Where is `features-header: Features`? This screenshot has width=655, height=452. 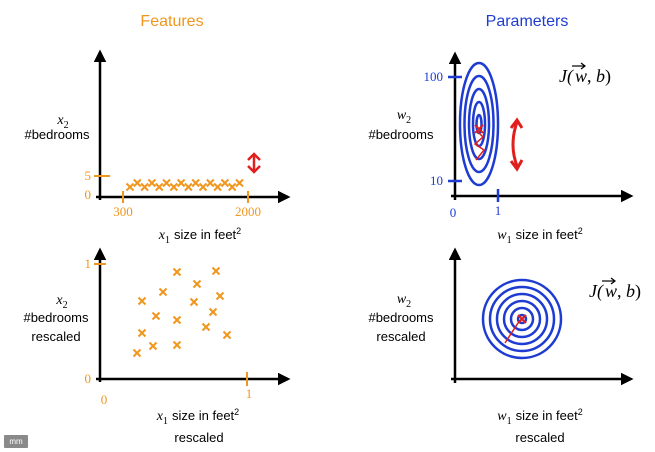 features-header: Features is located at coordinates (171, 21).